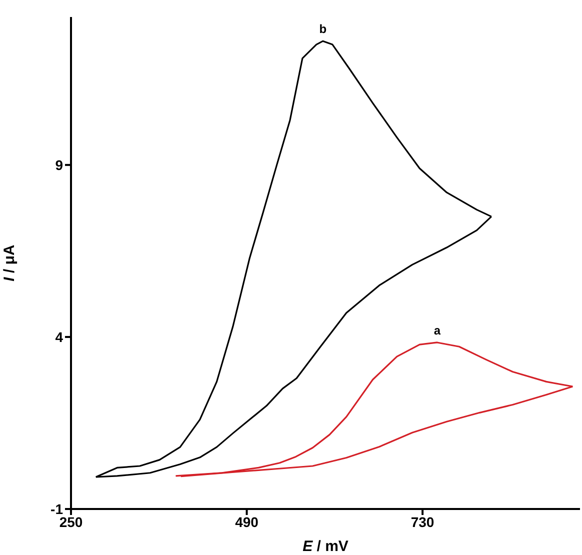 The height and width of the screenshot is (555, 582). Describe the element at coordinates (325, 546) in the screenshot. I see `x-axis-title: E / mV` at that location.